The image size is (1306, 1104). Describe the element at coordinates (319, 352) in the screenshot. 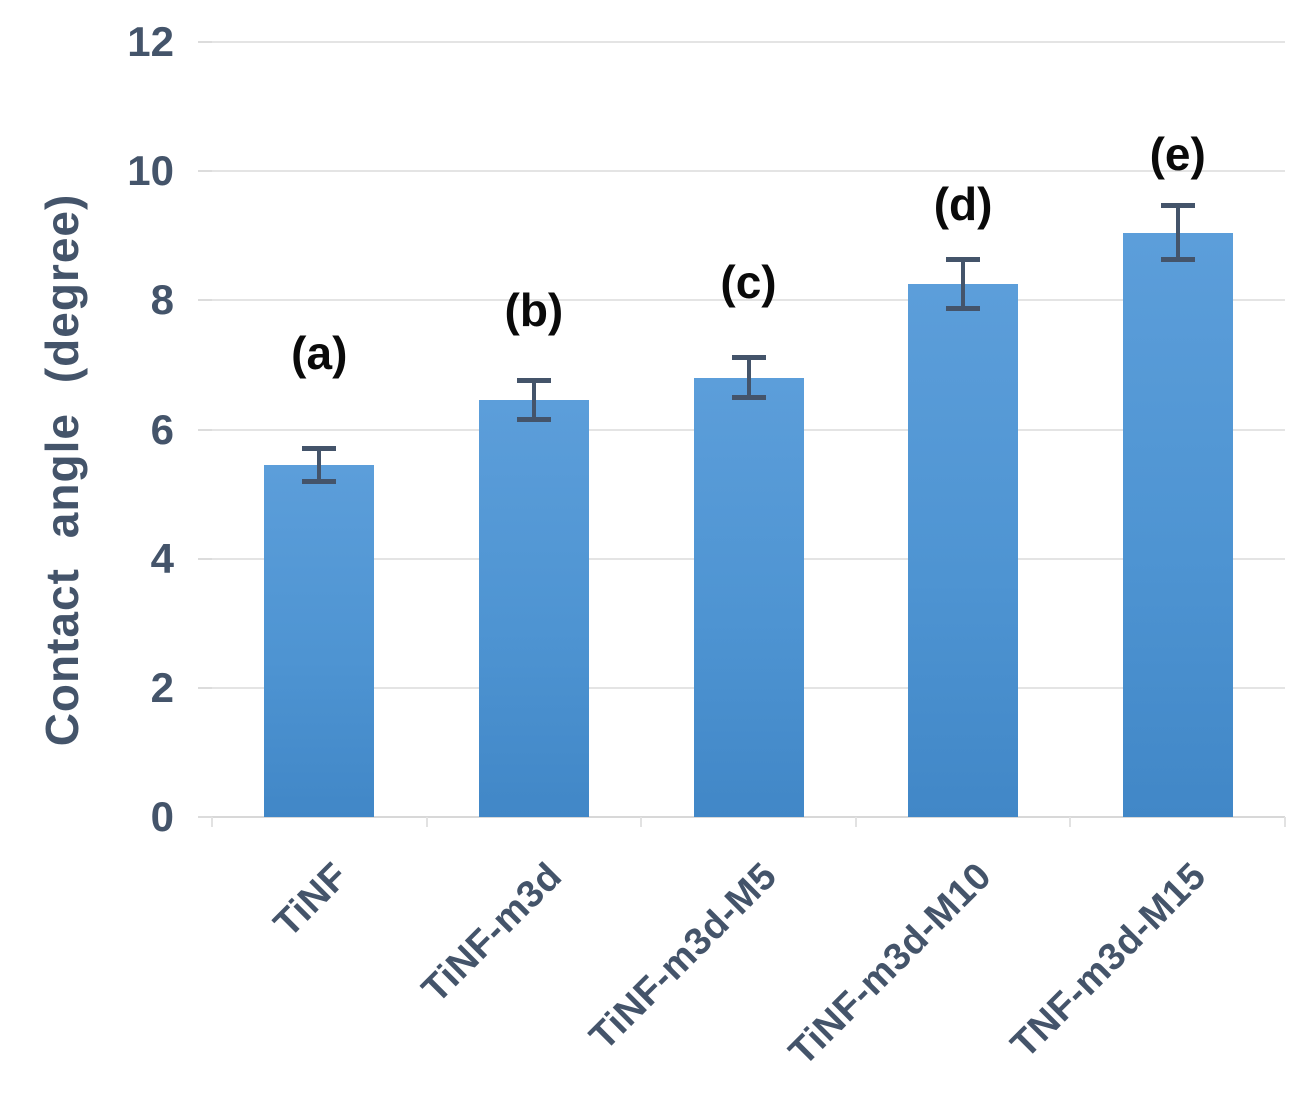

I see `bar-annotation-1: (a)` at that location.